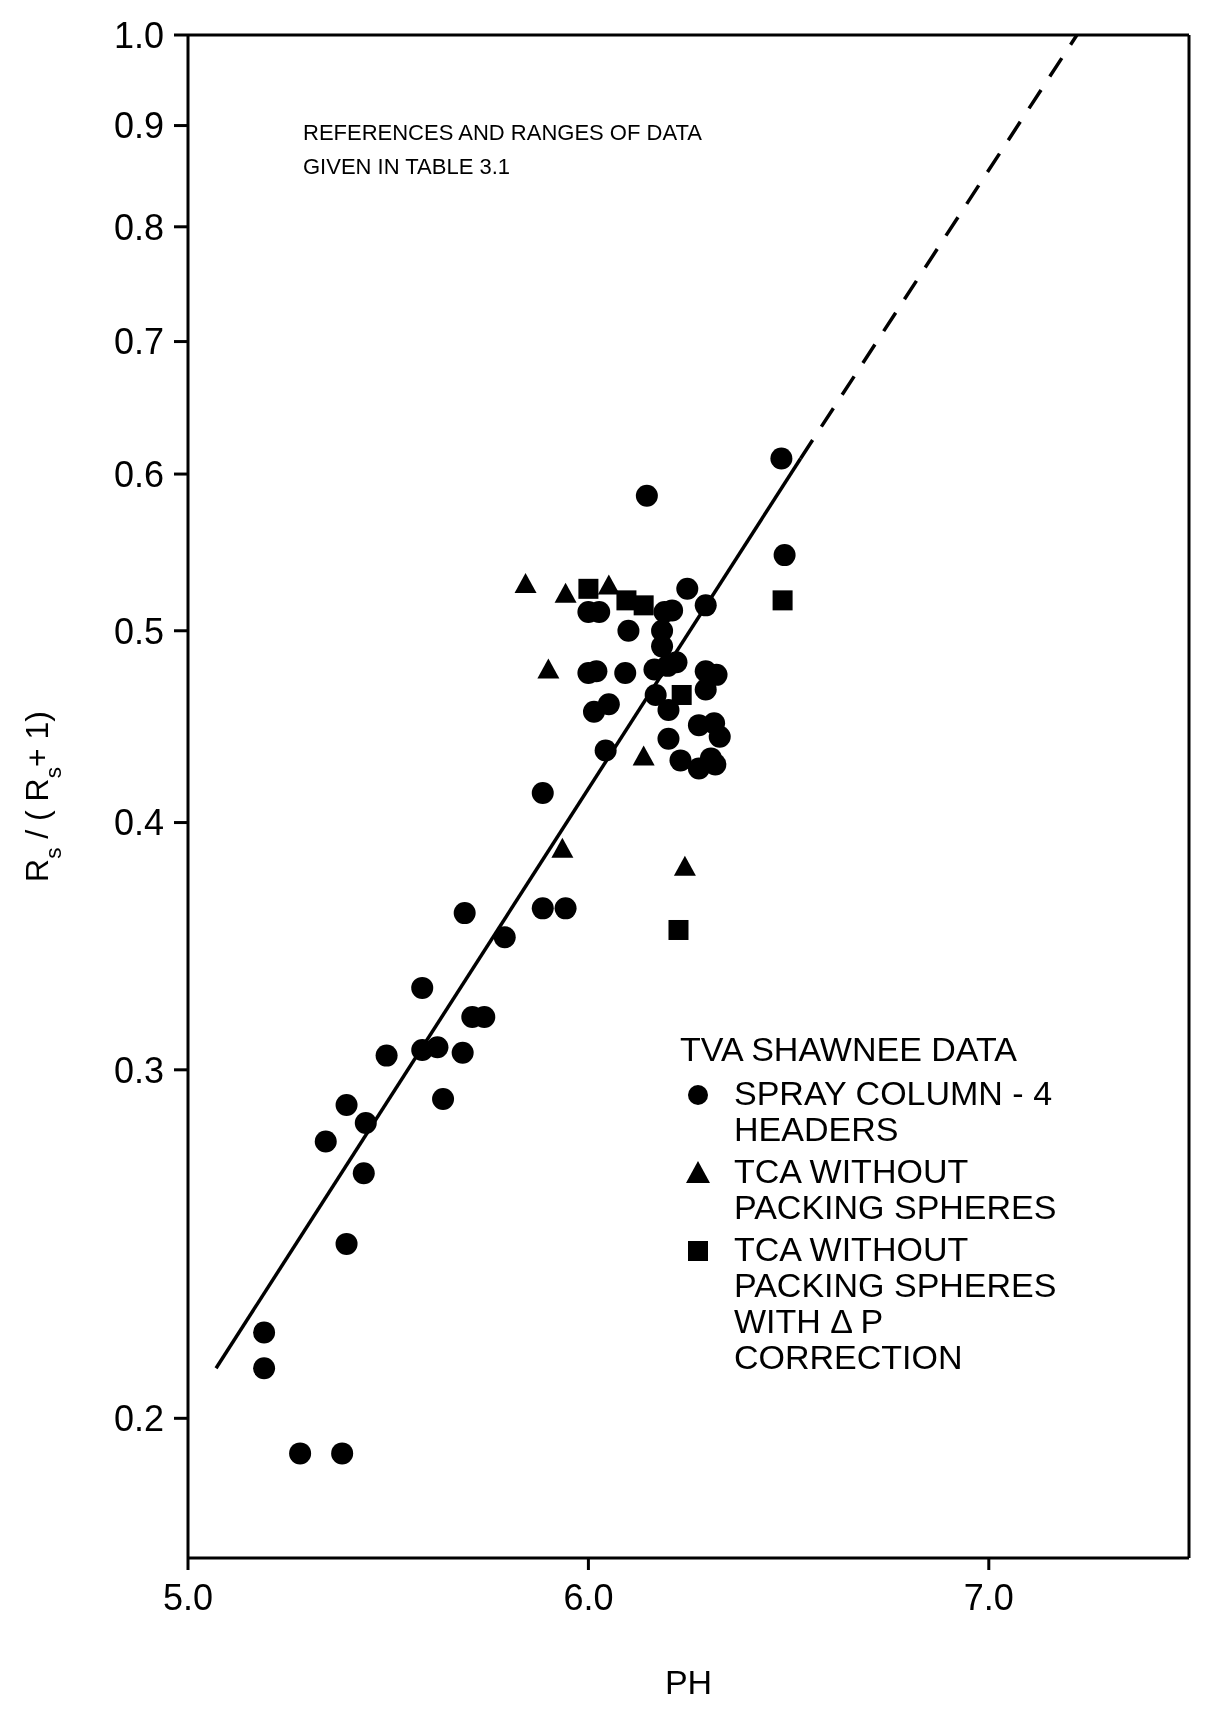 The image size is (1206, 1718). Describe the element at coordinates (849, 1049) in the screenshot. I see `legend-title: TVA SHAWNEE DATA` at that location.